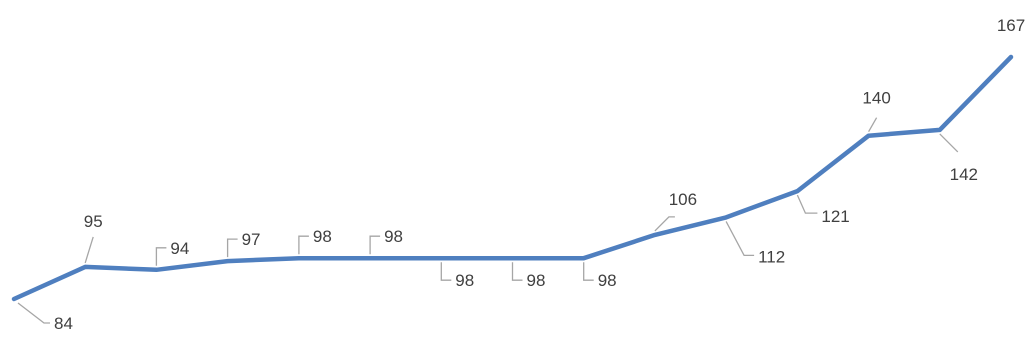  Describe the element at coordinates (63, 323) in the screenshot. I see `data-label: 84` at that location.